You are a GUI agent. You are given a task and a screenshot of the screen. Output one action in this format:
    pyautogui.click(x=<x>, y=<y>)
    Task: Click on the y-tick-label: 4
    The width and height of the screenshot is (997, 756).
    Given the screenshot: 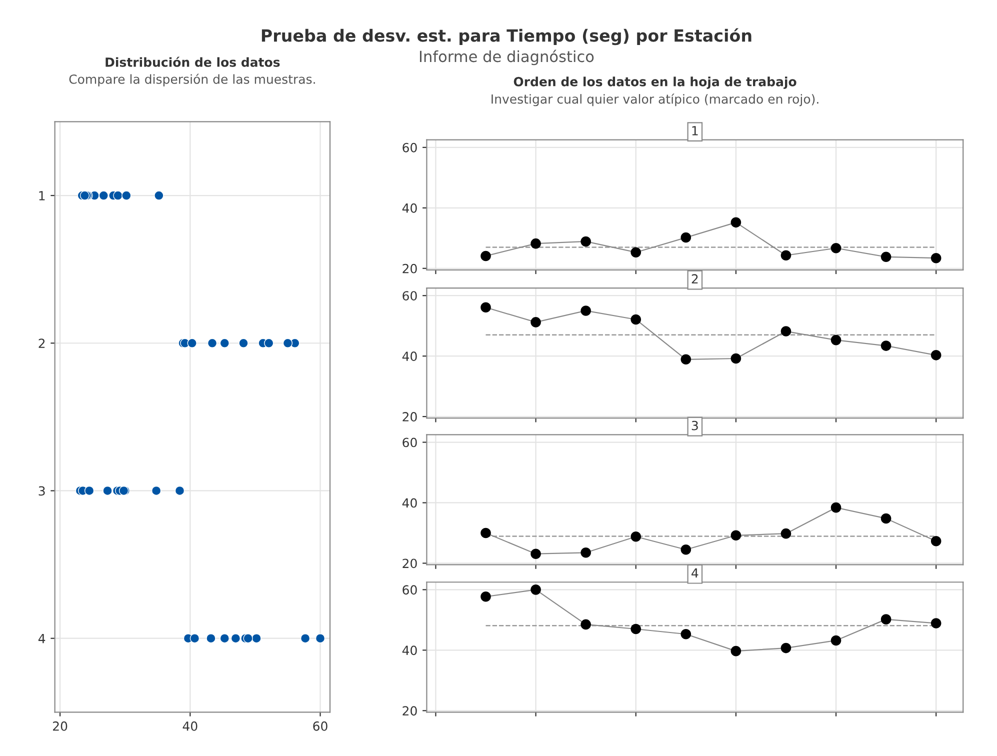 What is the action you would take?
    pyautogui.click(x=42, y=639)
    